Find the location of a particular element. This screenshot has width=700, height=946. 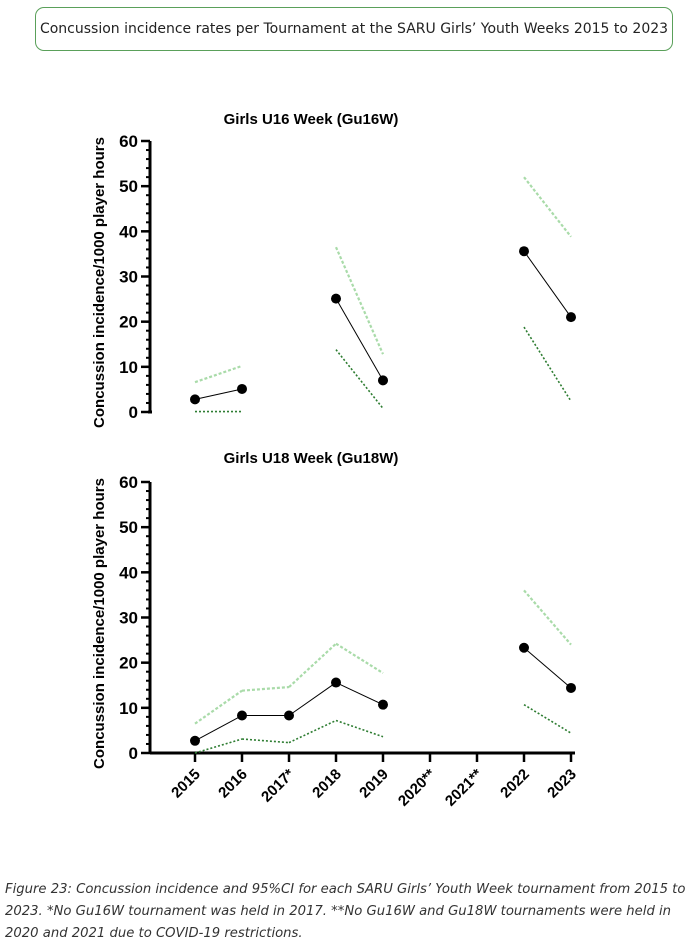

panel-title: Girls U18 Week (Gu18W) is located at coordinates (311, 458).